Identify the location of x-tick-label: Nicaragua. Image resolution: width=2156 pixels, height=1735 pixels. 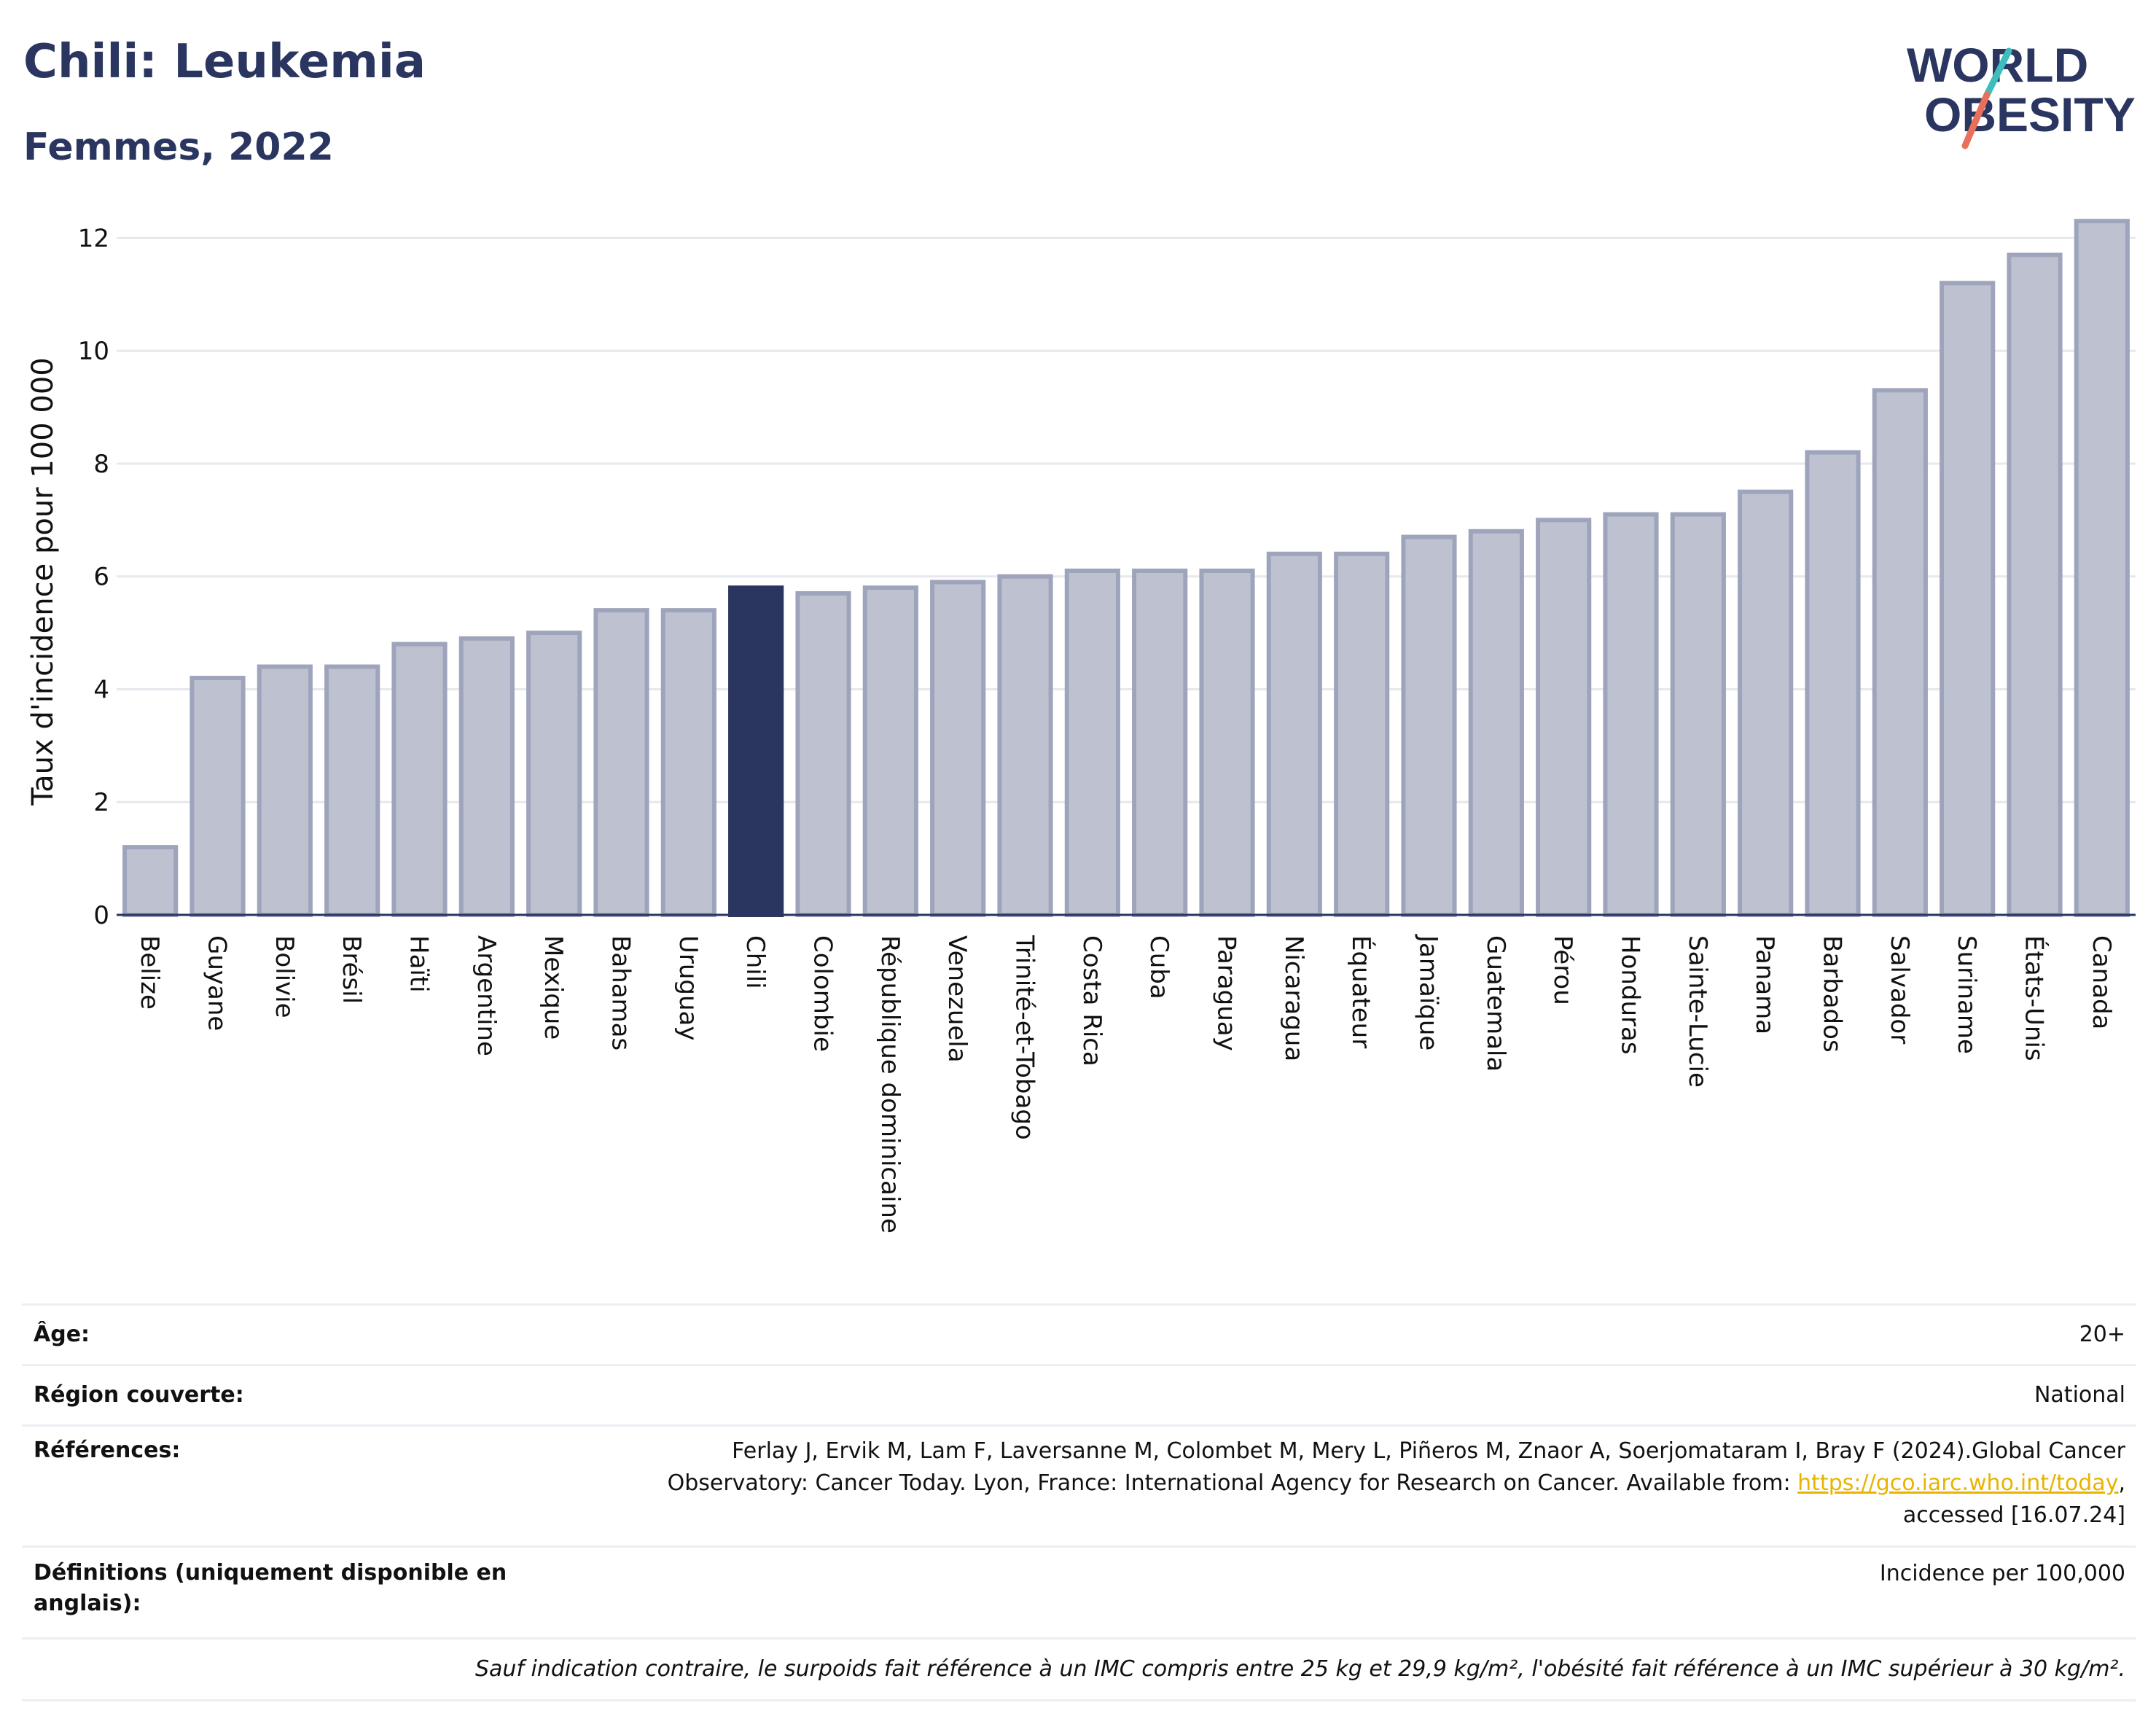
(1293, 998).